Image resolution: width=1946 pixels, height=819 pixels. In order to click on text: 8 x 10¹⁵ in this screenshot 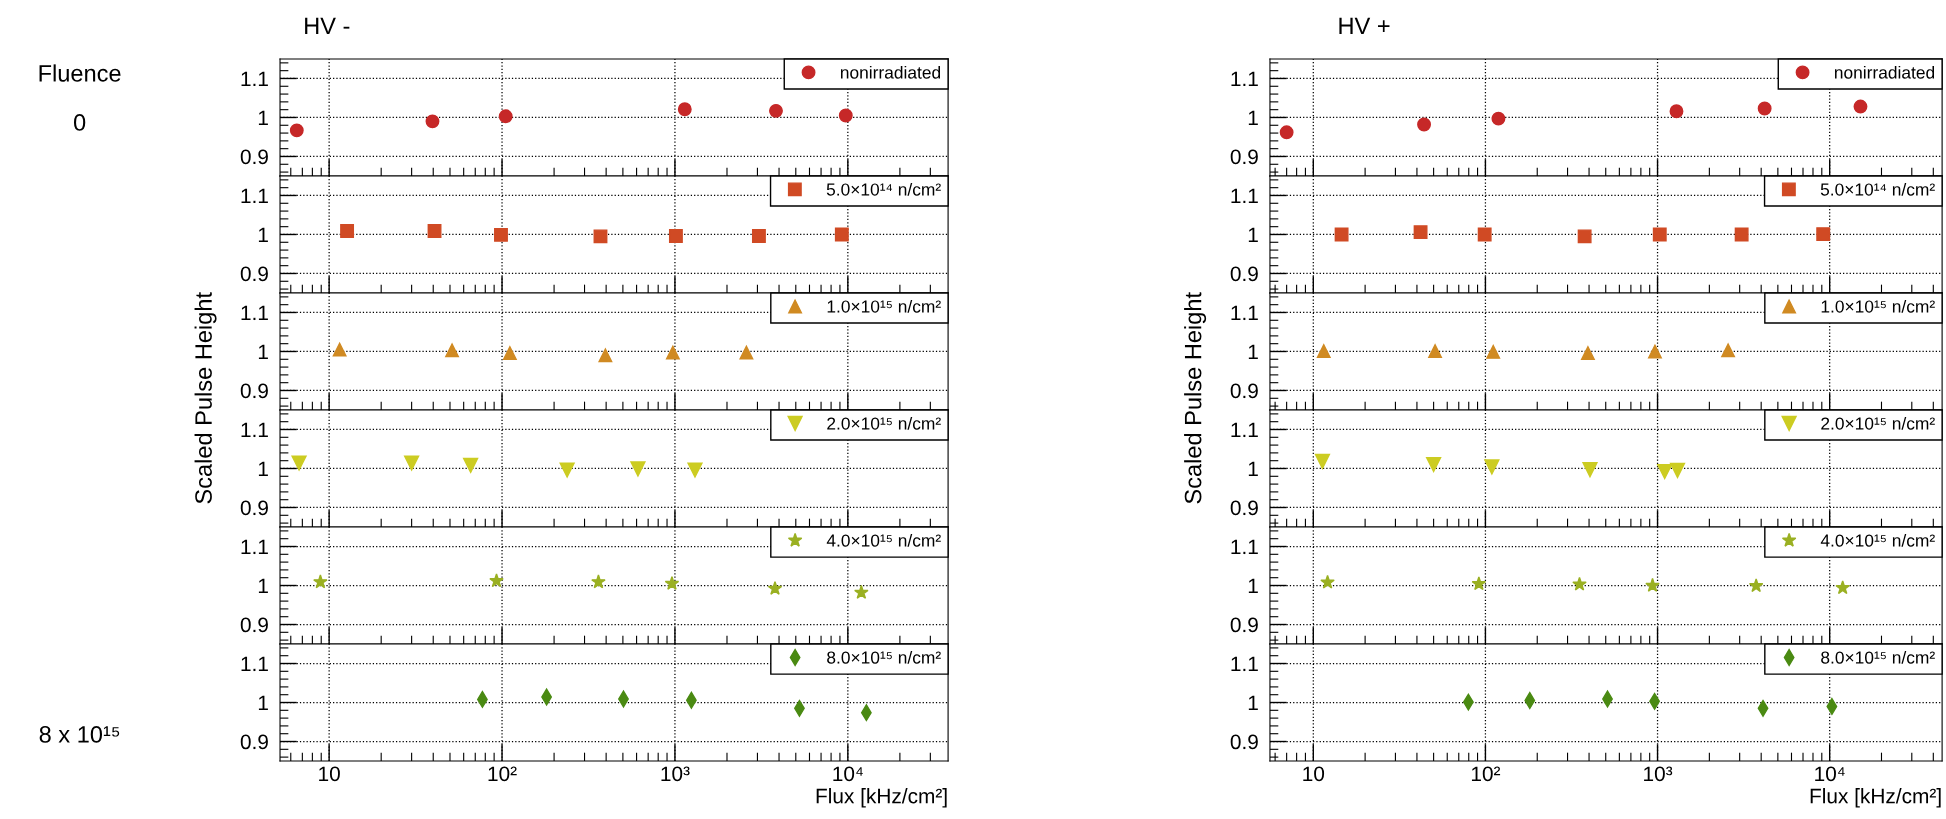, I will do `click(79, 734)`.